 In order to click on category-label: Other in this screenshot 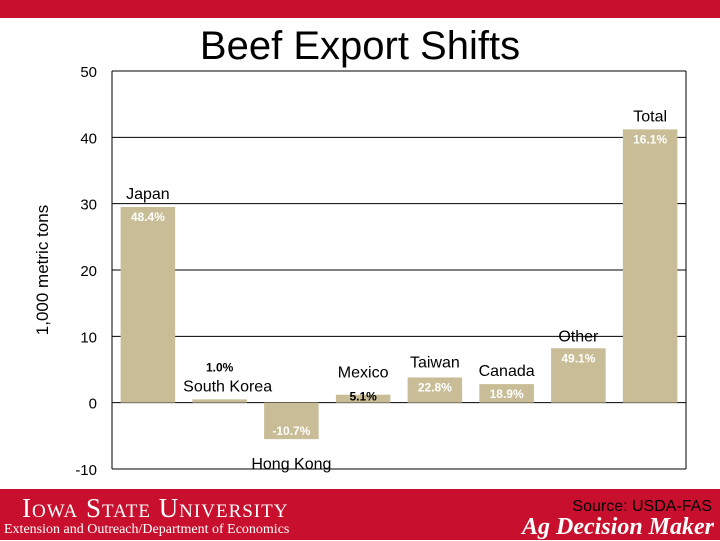, I will do `click(578, 336)`.